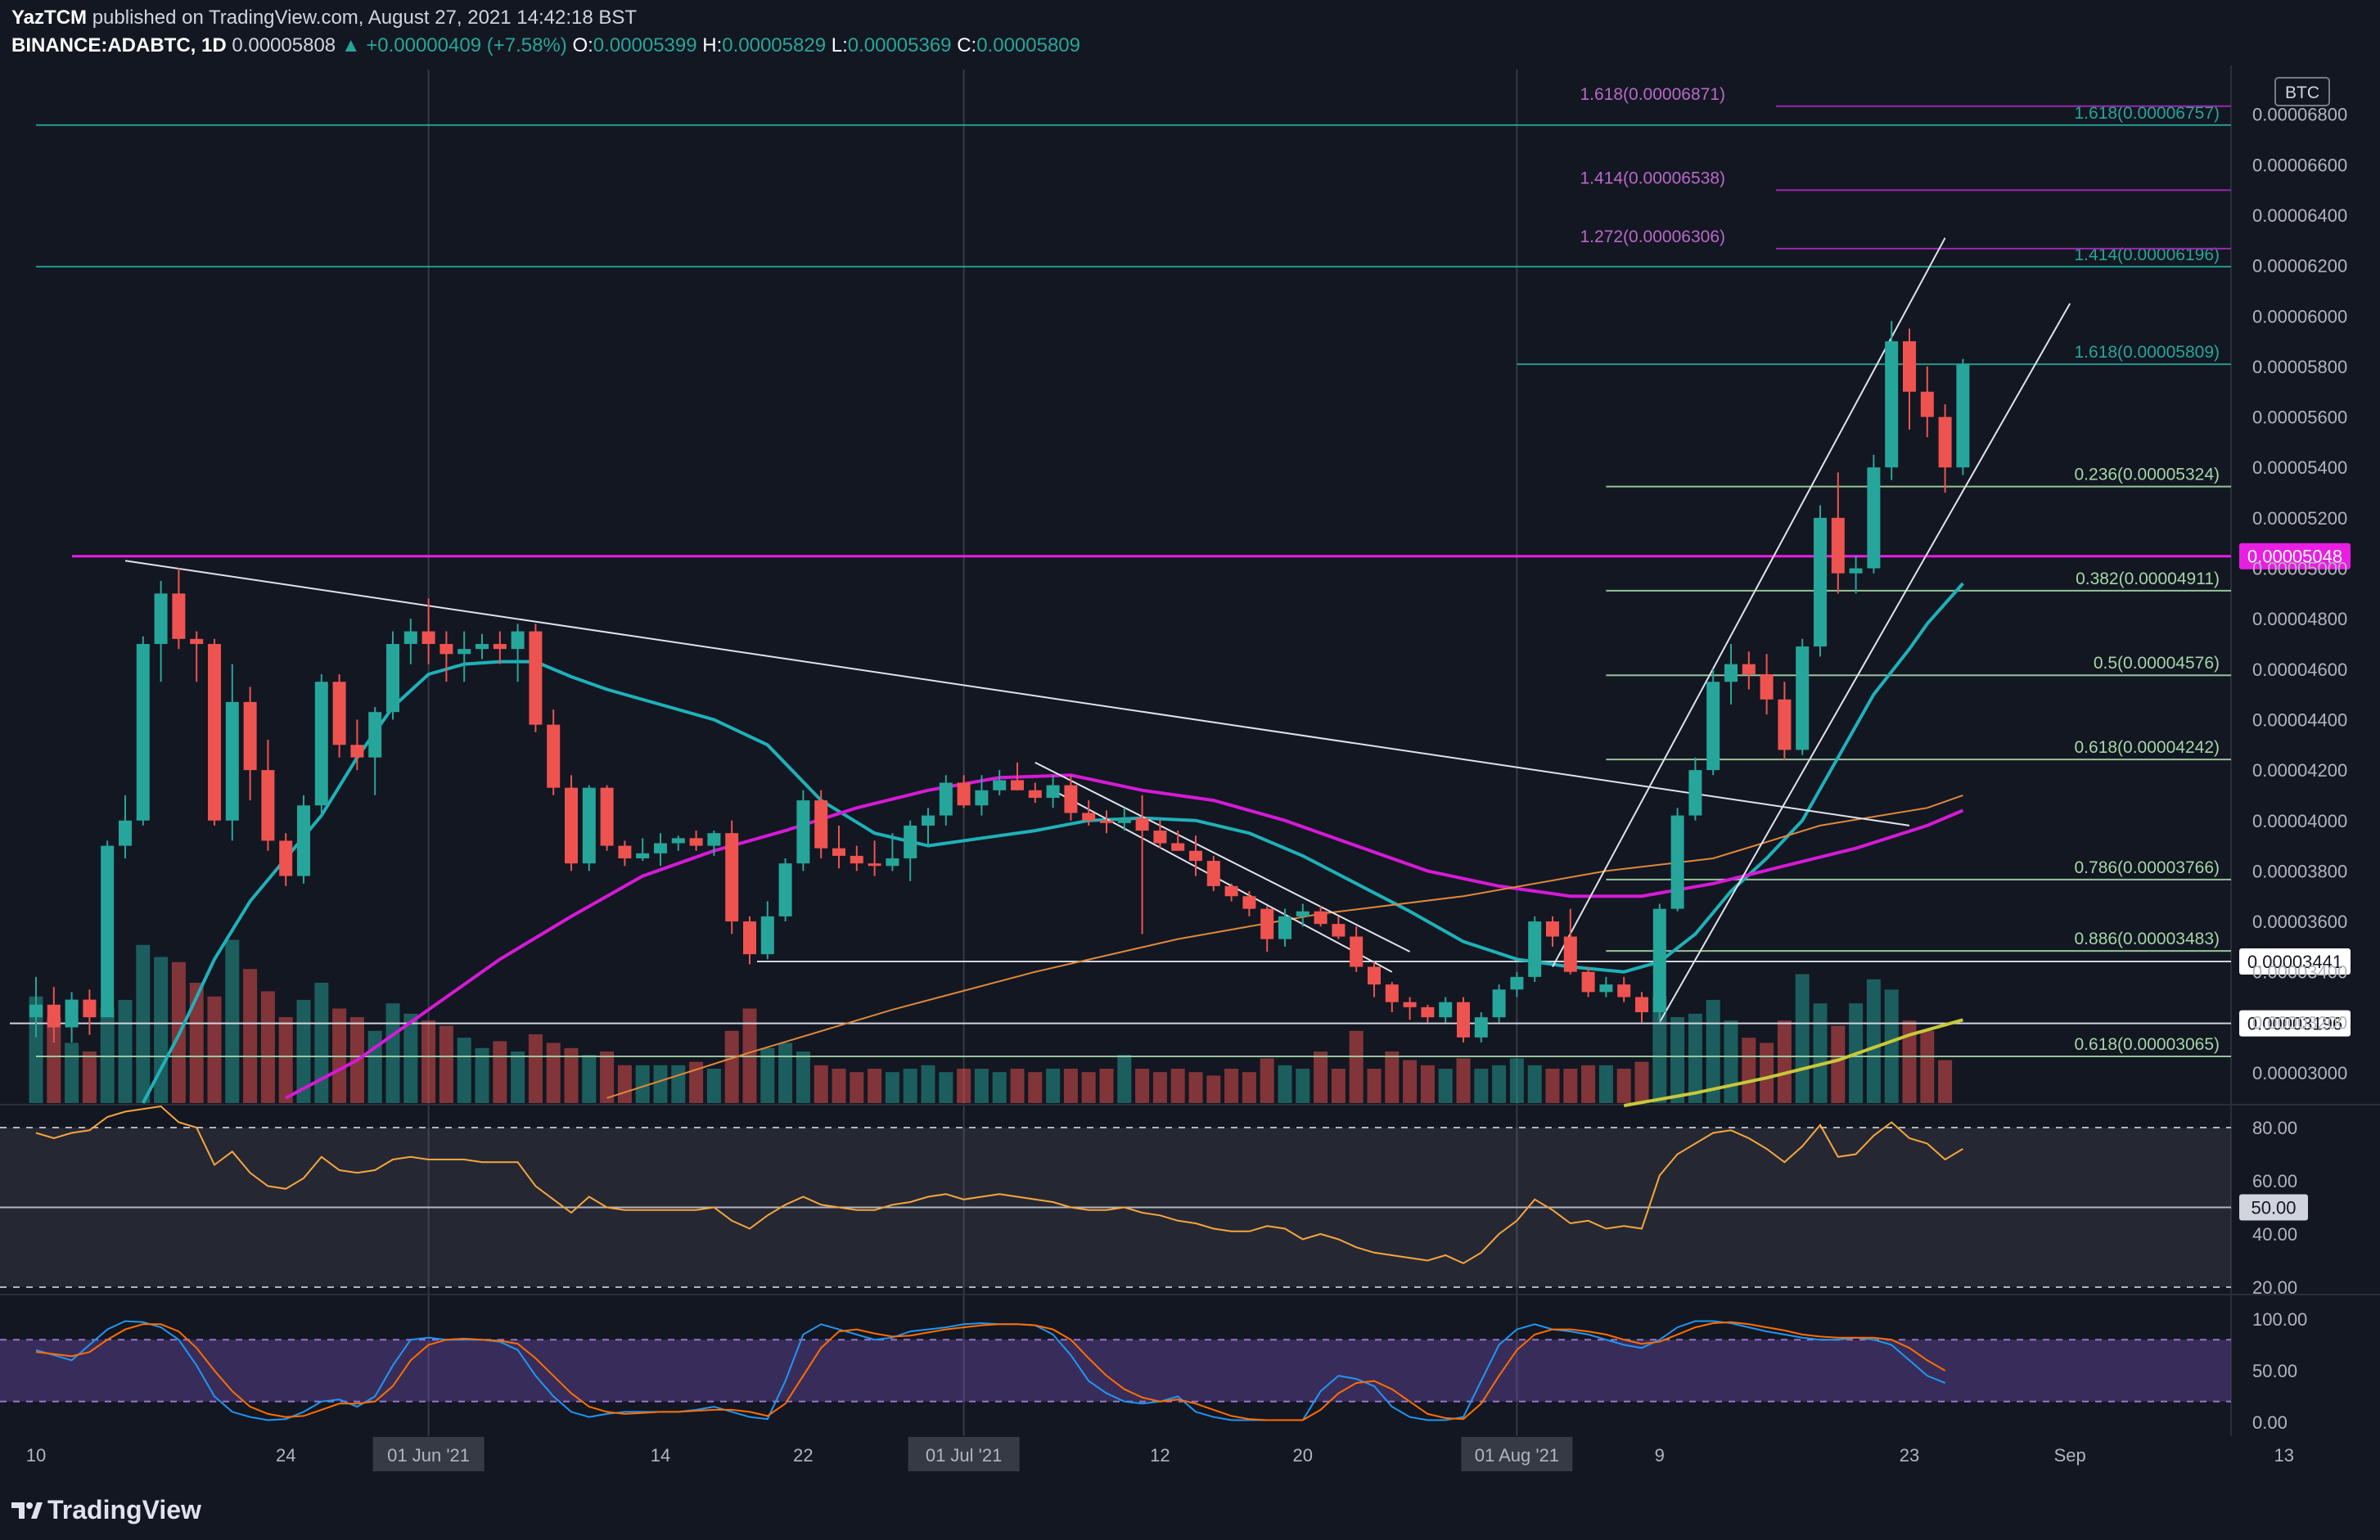  I want to click on high-value: 0.00005829, so click(774, 45).